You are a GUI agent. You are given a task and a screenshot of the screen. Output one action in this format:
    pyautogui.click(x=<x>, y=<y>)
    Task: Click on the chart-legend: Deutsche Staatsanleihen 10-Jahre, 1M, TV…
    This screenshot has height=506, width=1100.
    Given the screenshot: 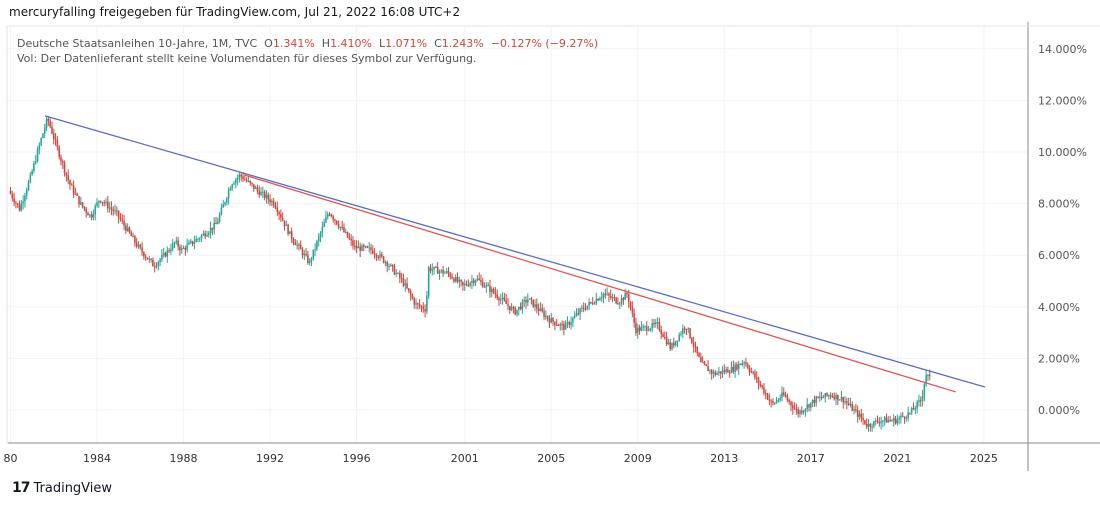 What is the action you would take?
    pyautogui.click(x=307, y=51)
    